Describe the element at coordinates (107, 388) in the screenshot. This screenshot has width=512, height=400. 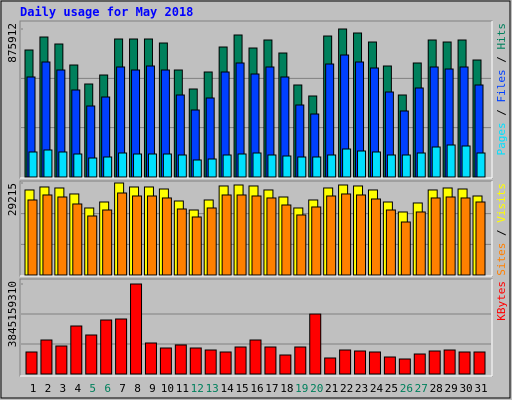
I see `x-tick-label: 6` at that location.